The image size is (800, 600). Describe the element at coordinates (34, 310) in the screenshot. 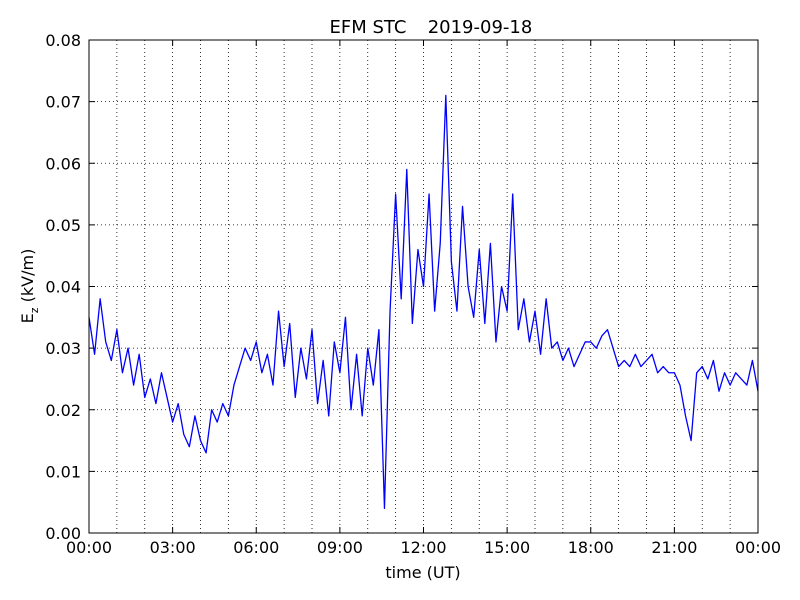

I see `y-label-sub: z` at that location.